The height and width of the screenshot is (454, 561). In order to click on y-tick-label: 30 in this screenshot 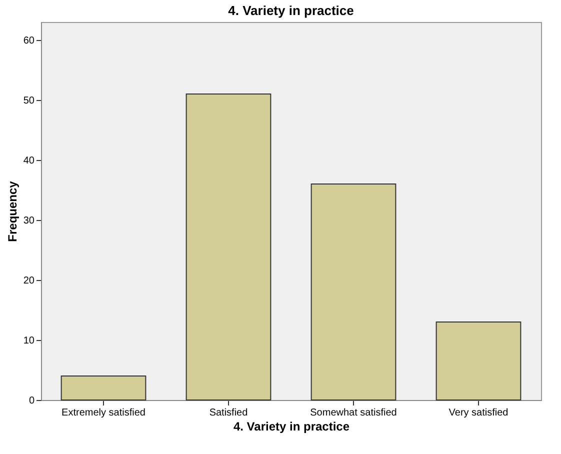, I will do `click(29, 221)`.